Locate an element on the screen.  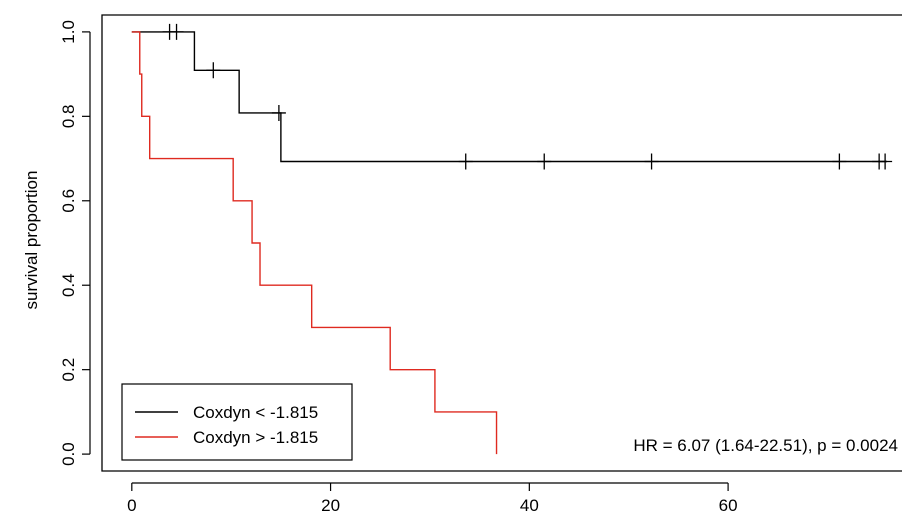
y-tick-label: 0.8 is located at coordinates (68, 117).